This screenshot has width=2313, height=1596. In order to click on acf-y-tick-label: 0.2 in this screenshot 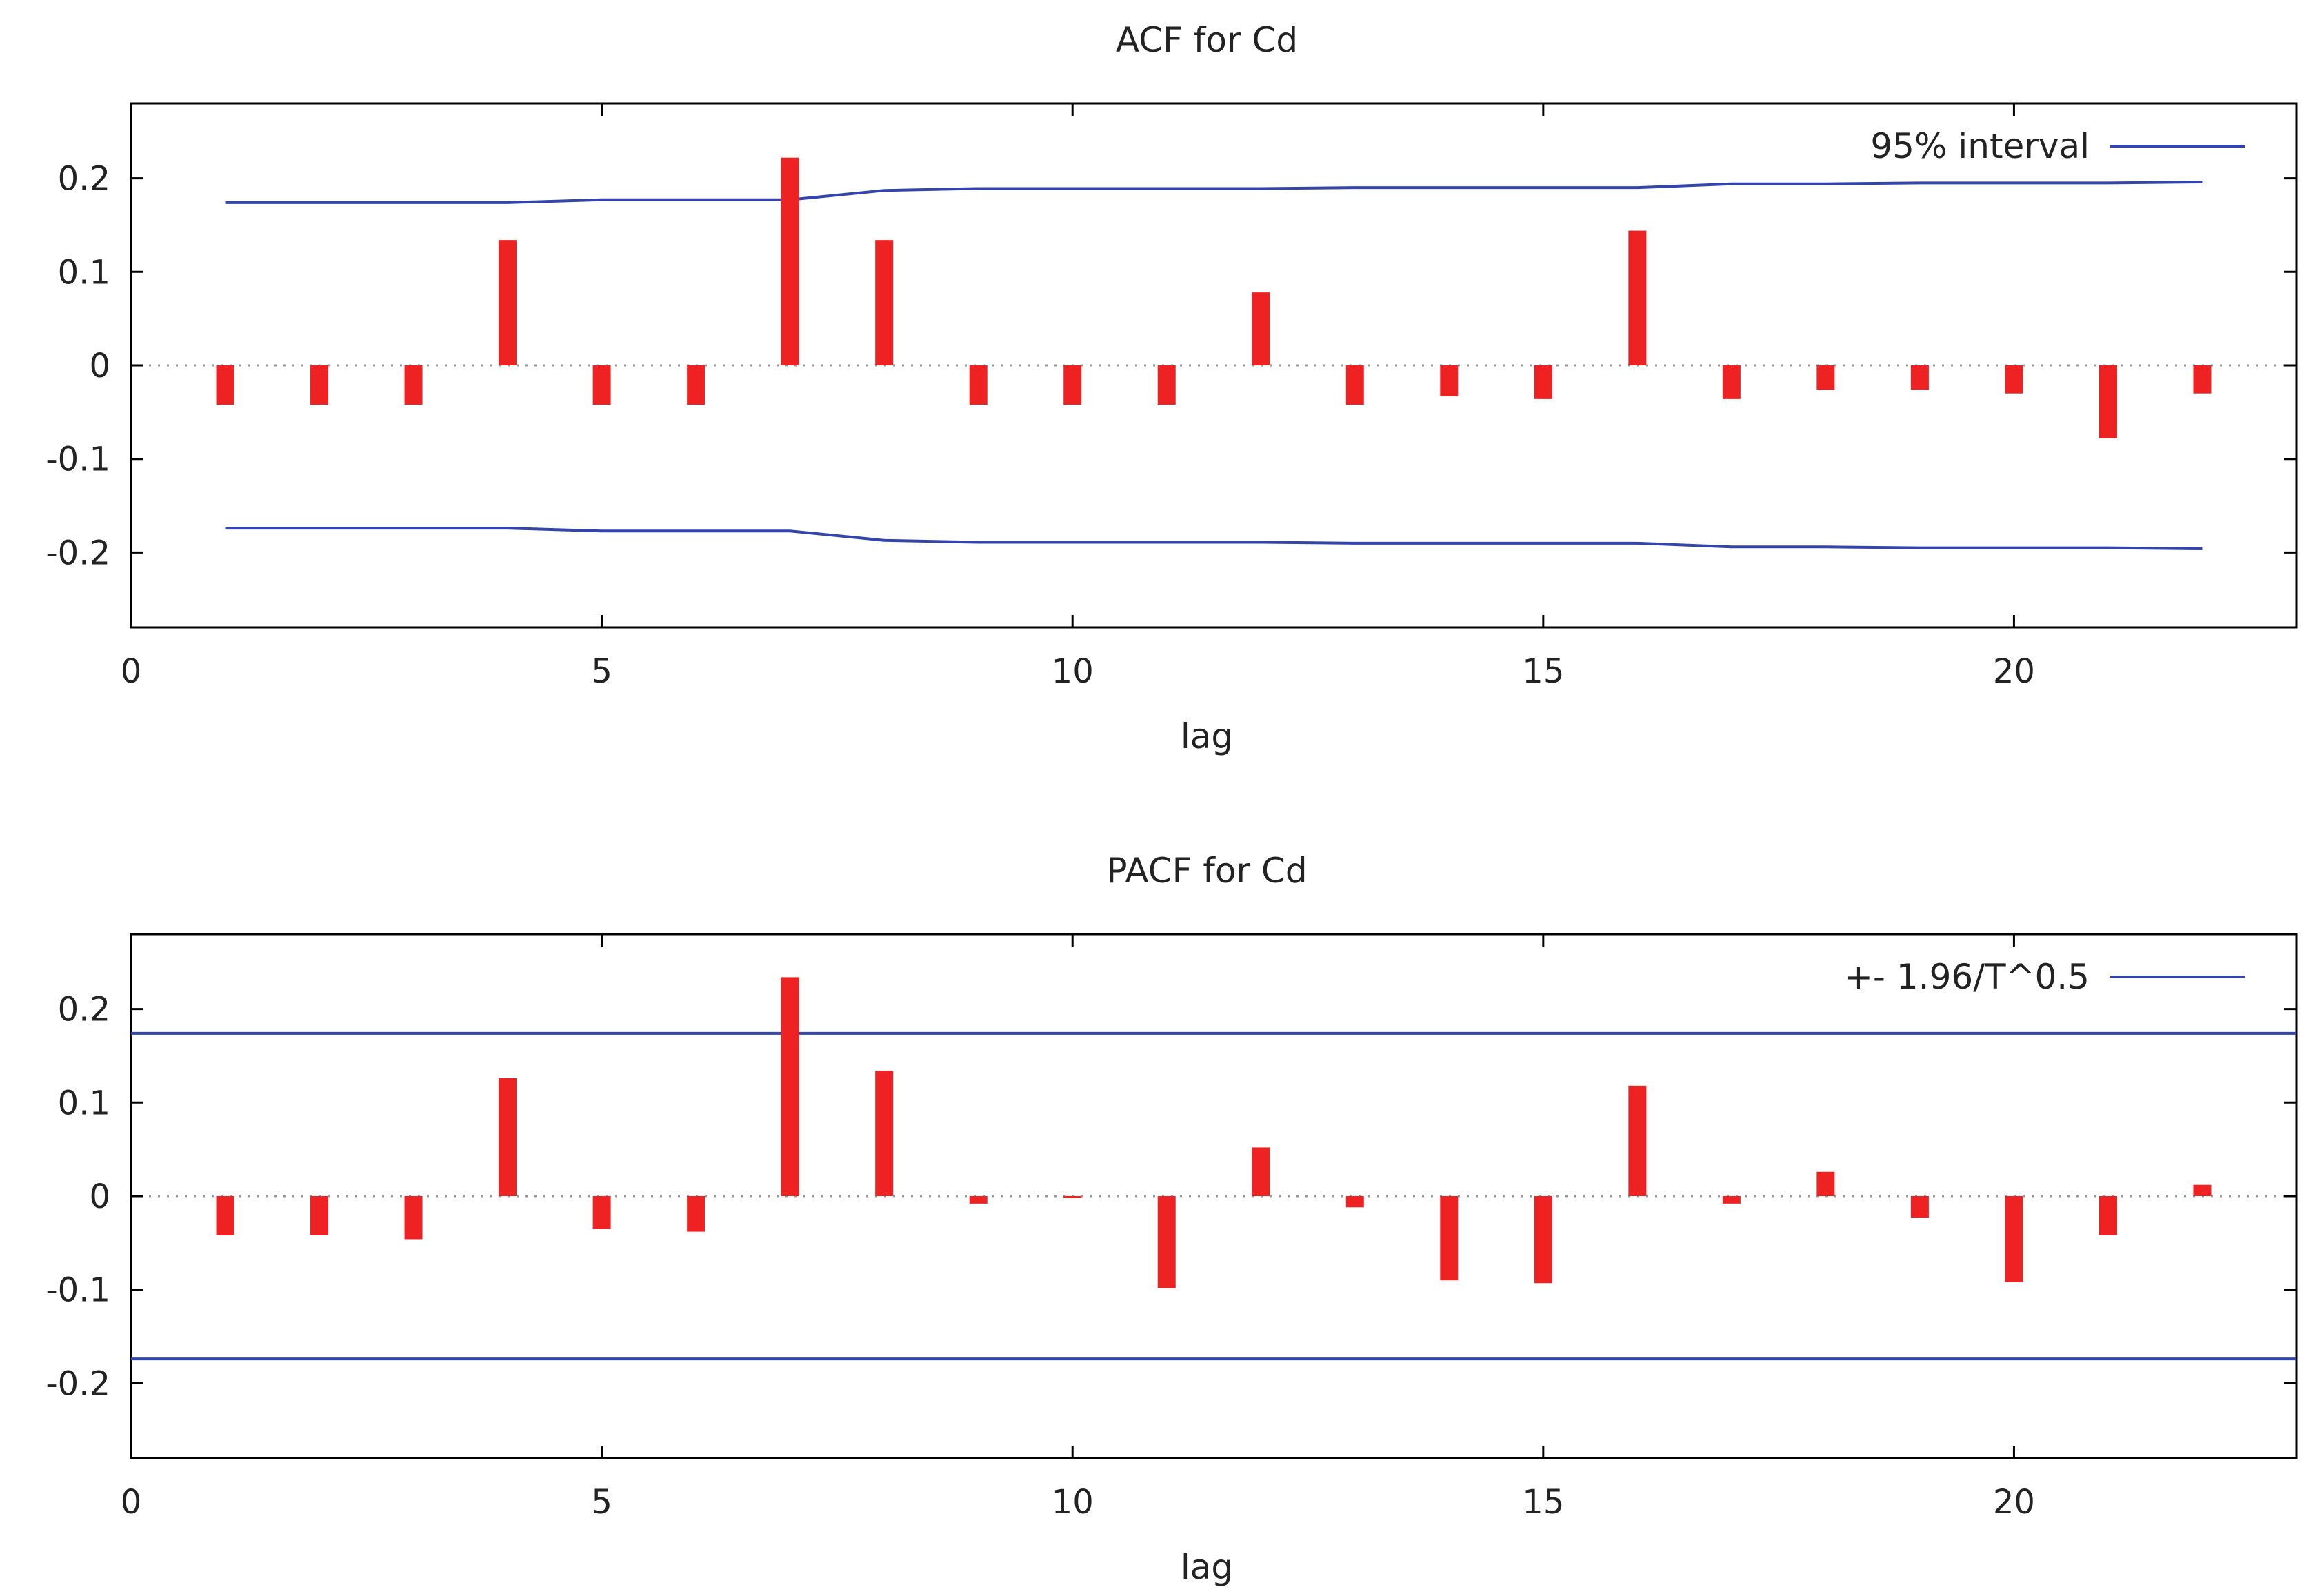, I will do `click(84, 179)`.